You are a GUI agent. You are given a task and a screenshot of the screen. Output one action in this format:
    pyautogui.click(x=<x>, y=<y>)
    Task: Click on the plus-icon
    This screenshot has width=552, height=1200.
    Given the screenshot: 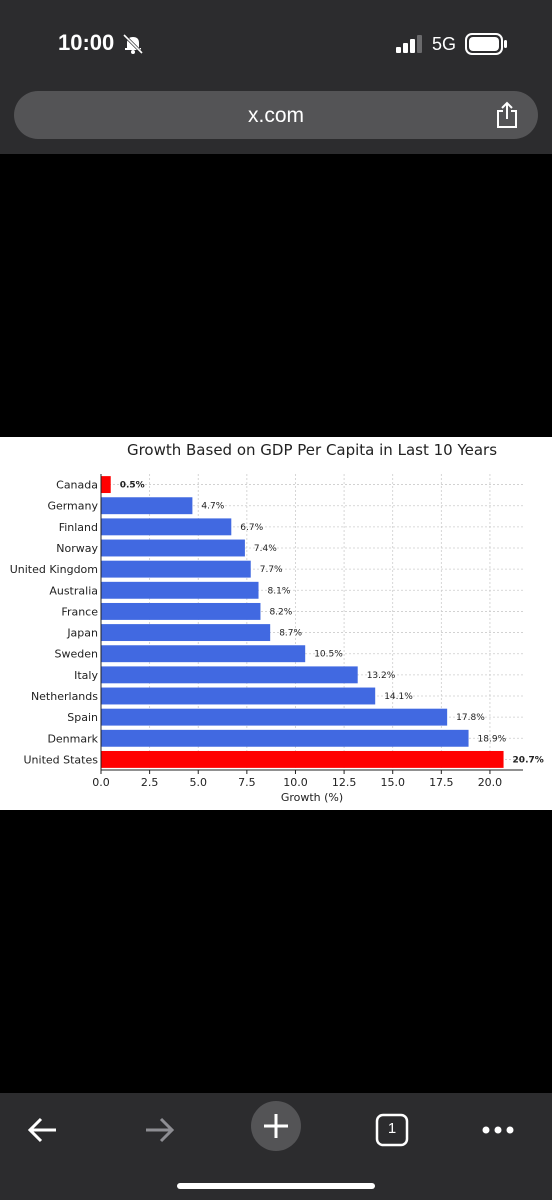 What is the action you would take?
    pyautogui.click(x=276, y=1126)
    